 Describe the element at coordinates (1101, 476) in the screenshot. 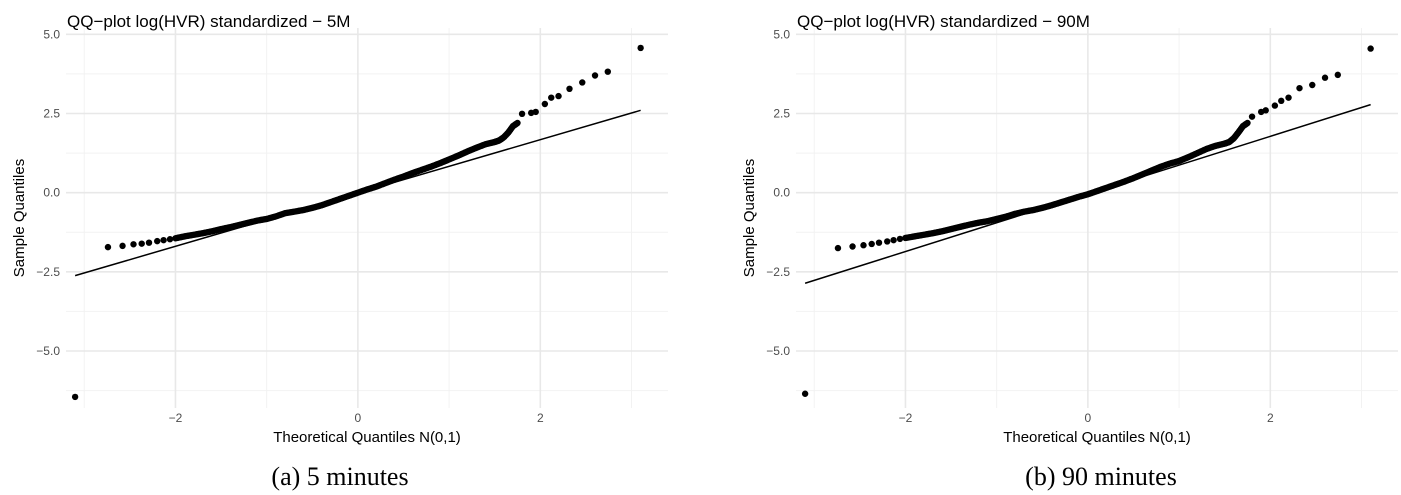

I see `caption-90-minutes: (b) 90 minutes` at that location.